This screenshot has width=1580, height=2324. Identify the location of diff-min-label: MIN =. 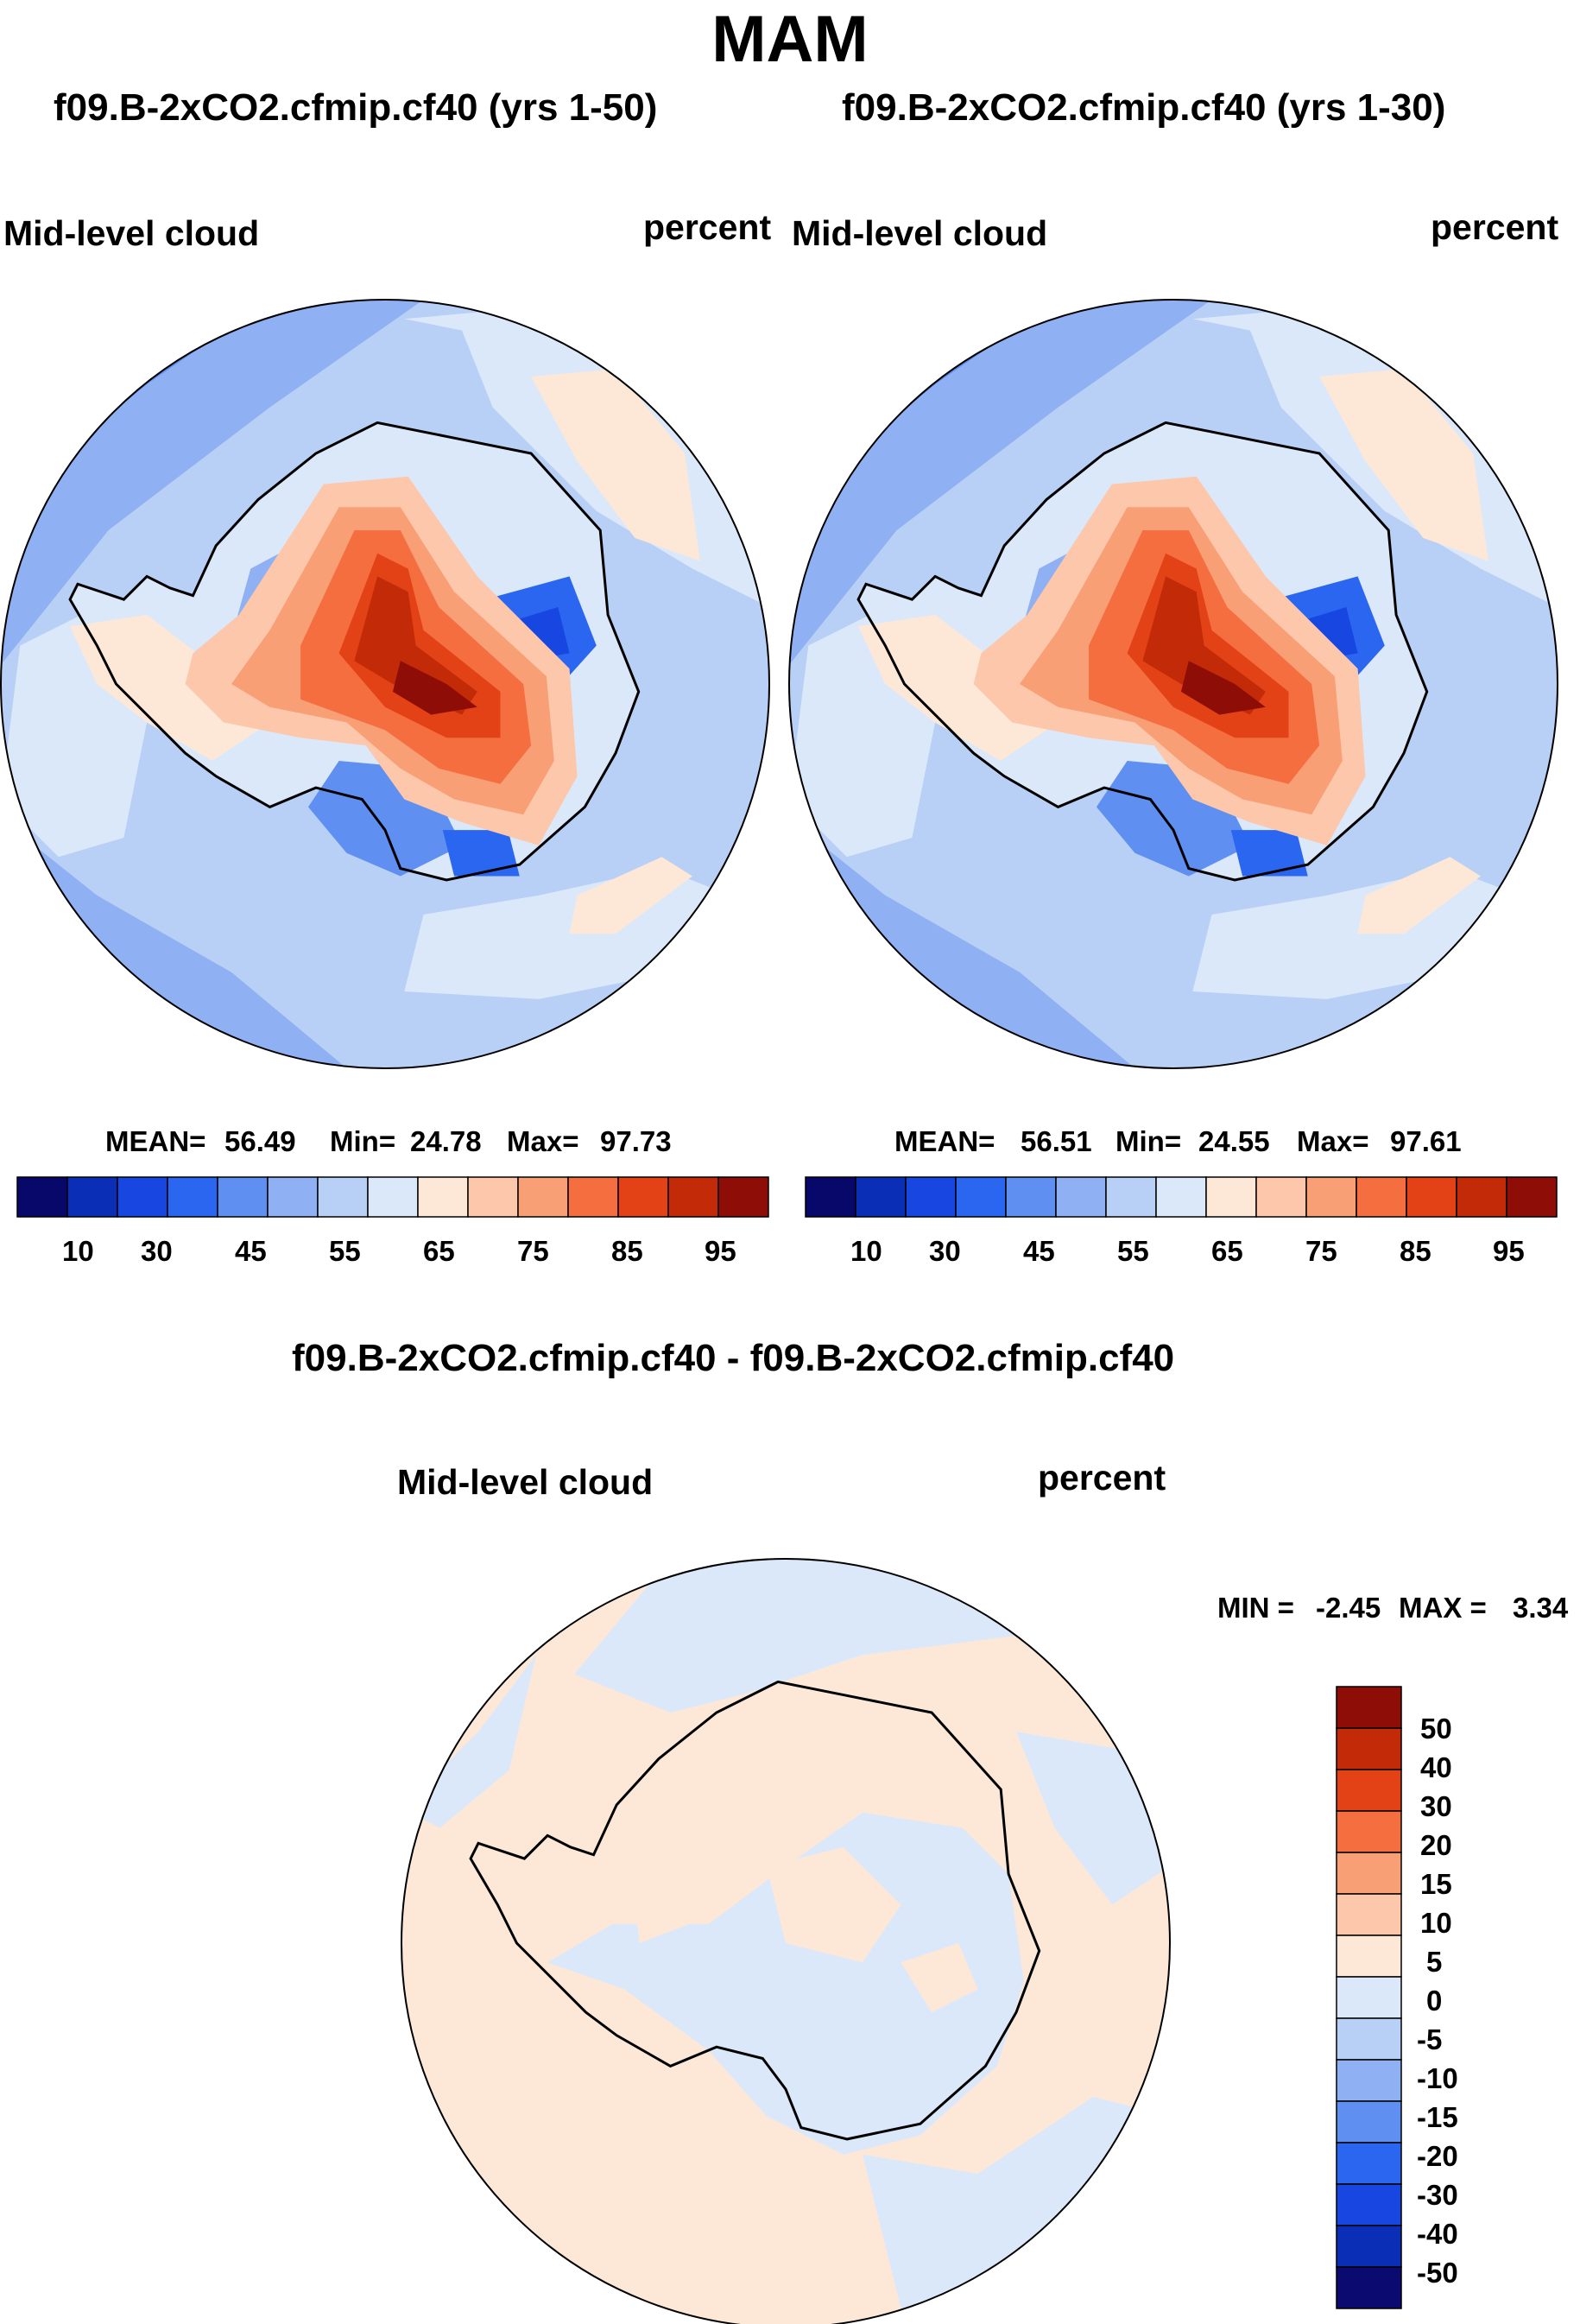
(1255, 1608).